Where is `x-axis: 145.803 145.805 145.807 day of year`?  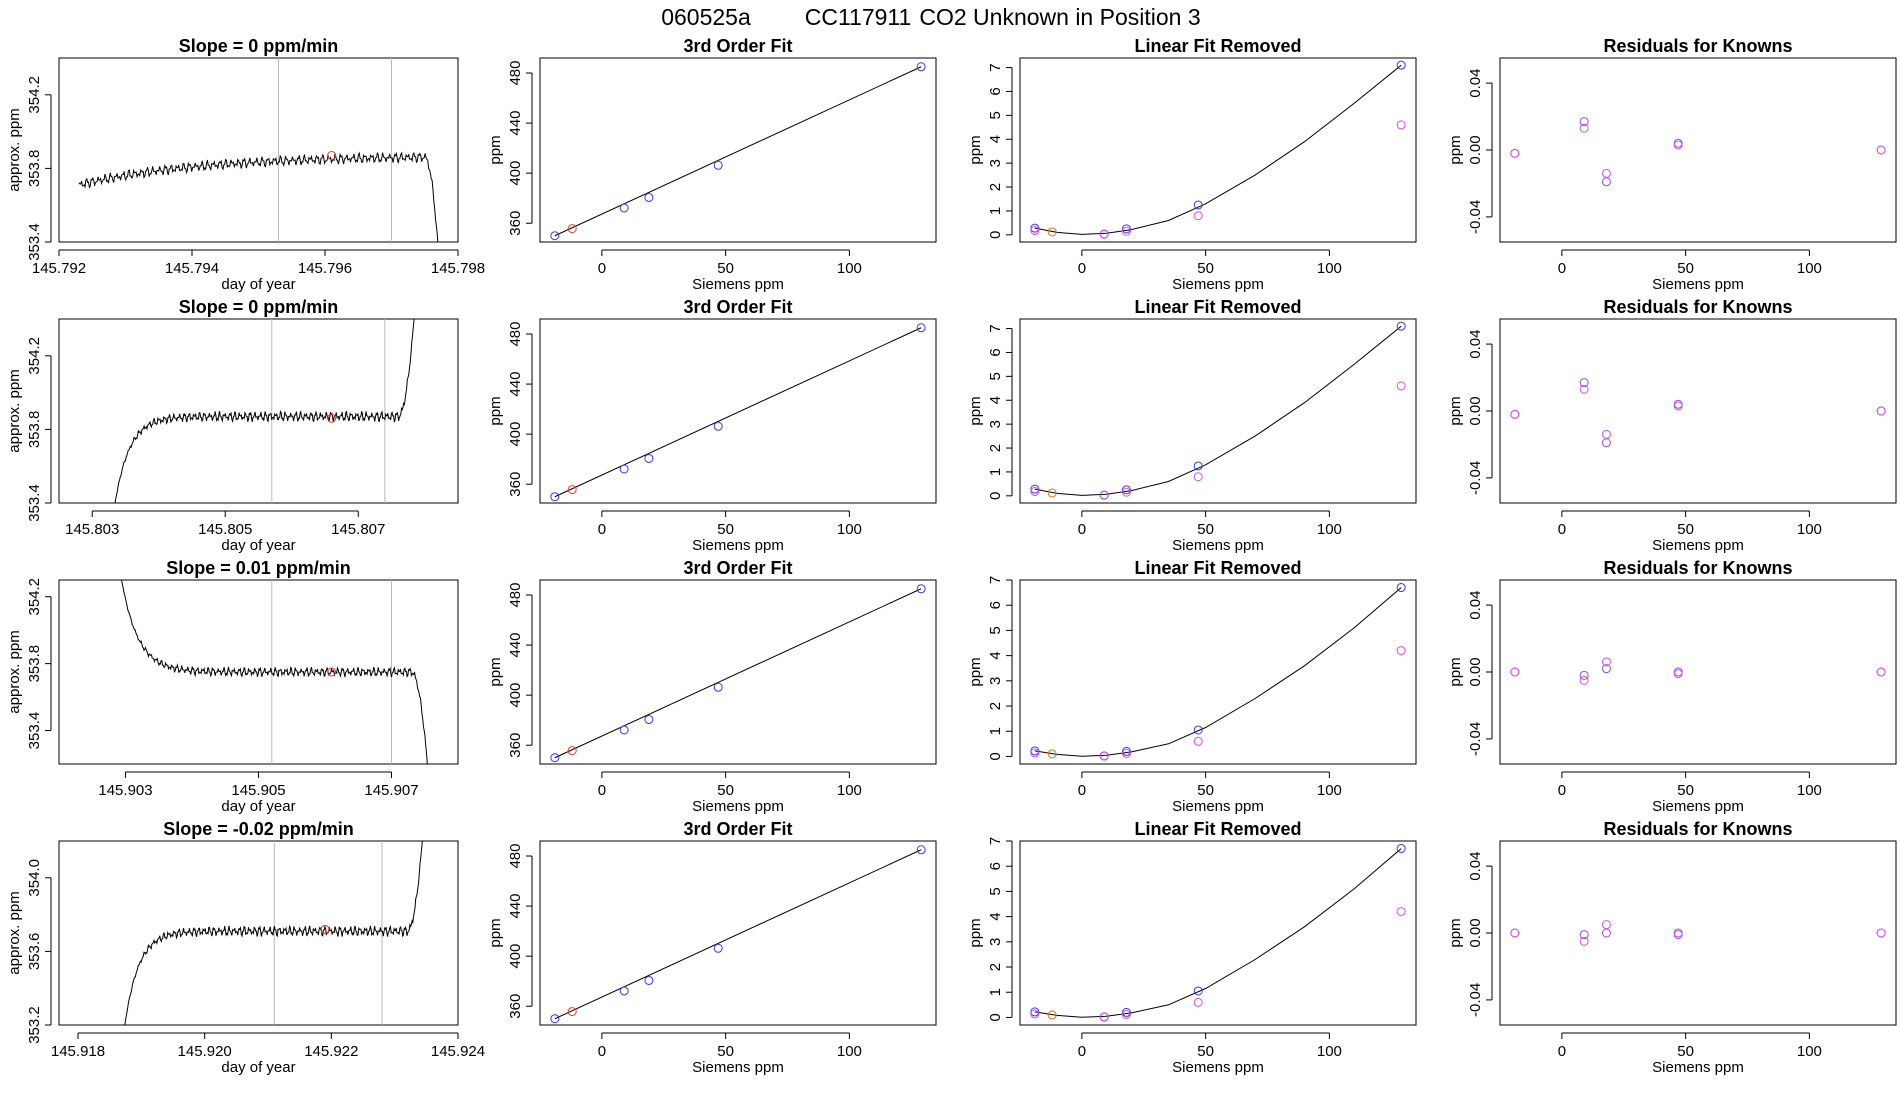 x-axis: 145.803 145.805 145.807 day of year is located at coordinates (225, 532).